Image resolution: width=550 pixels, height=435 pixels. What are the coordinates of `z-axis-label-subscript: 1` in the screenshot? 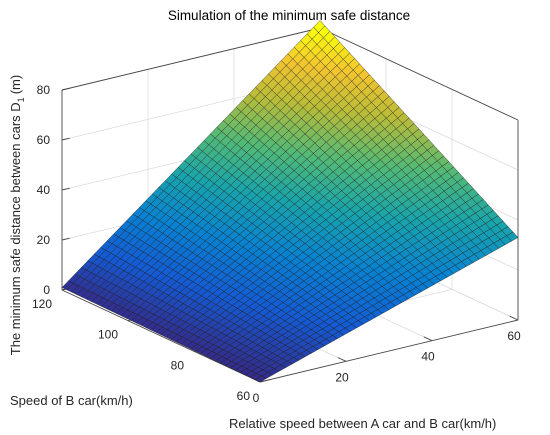 It's located at (21, 99).